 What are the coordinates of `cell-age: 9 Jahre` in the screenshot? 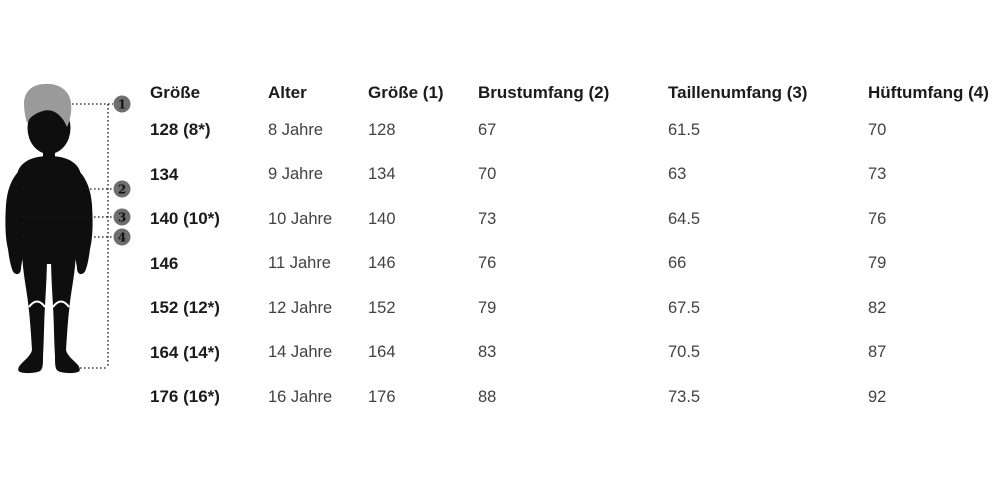 It's located at (296, 174).